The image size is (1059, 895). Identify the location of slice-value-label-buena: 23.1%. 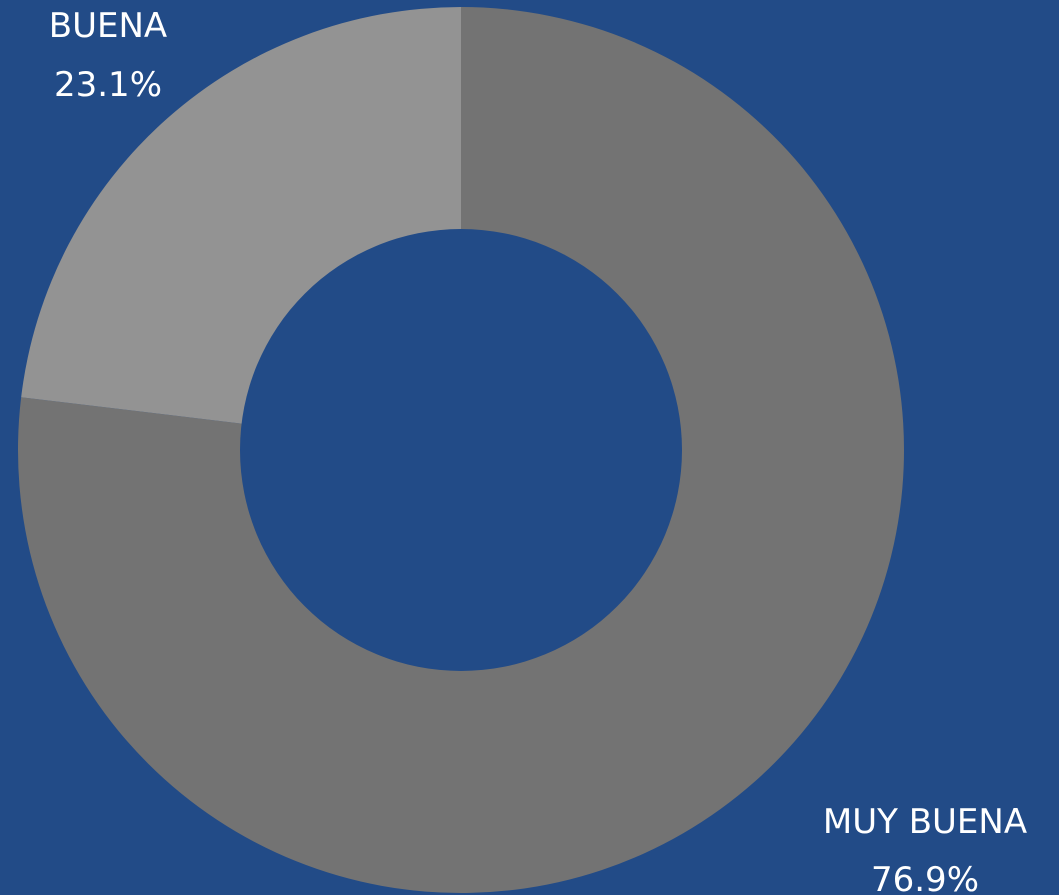
(108, 85).